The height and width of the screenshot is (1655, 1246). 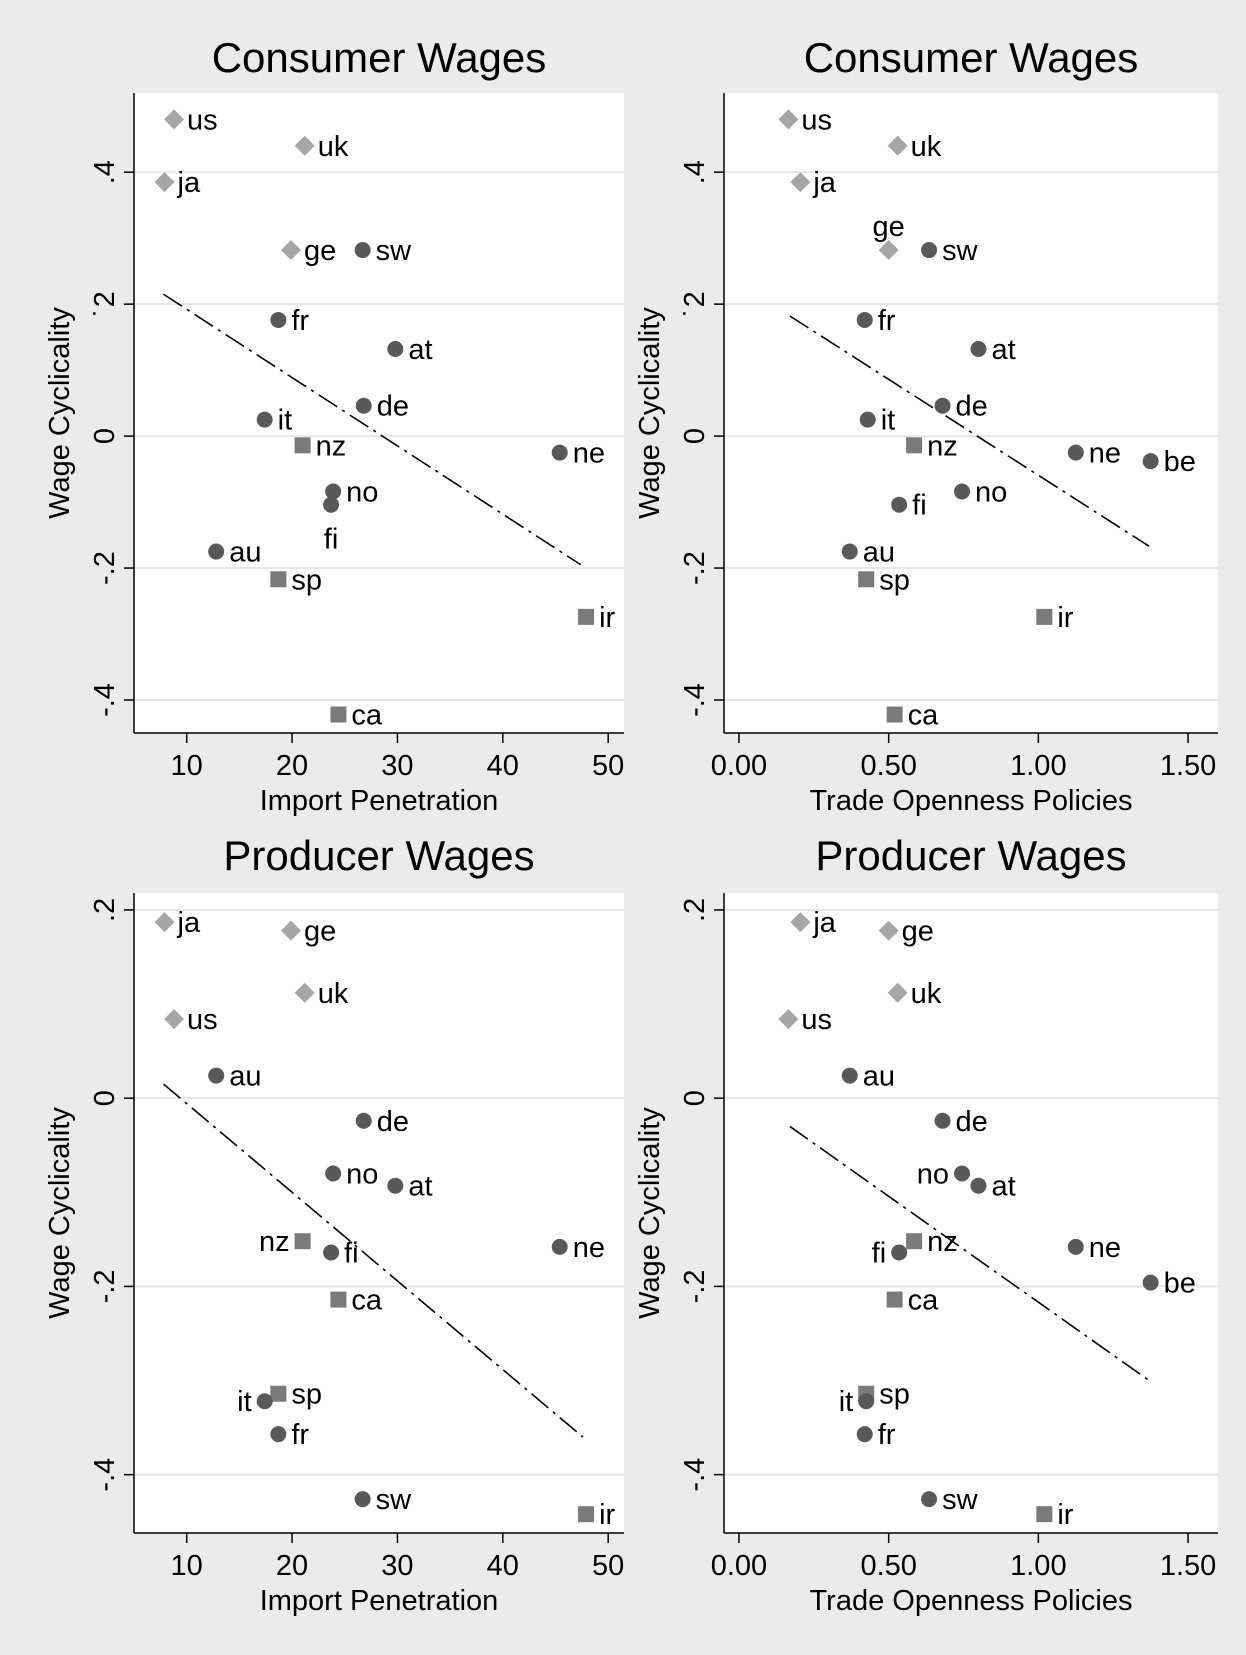 I want to click on x-tick-label: 1.00, so click(x=1038, y=766).